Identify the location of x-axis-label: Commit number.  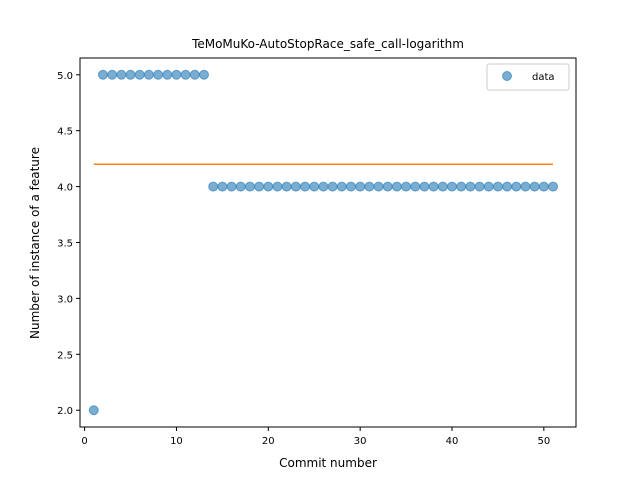
(328, 463).